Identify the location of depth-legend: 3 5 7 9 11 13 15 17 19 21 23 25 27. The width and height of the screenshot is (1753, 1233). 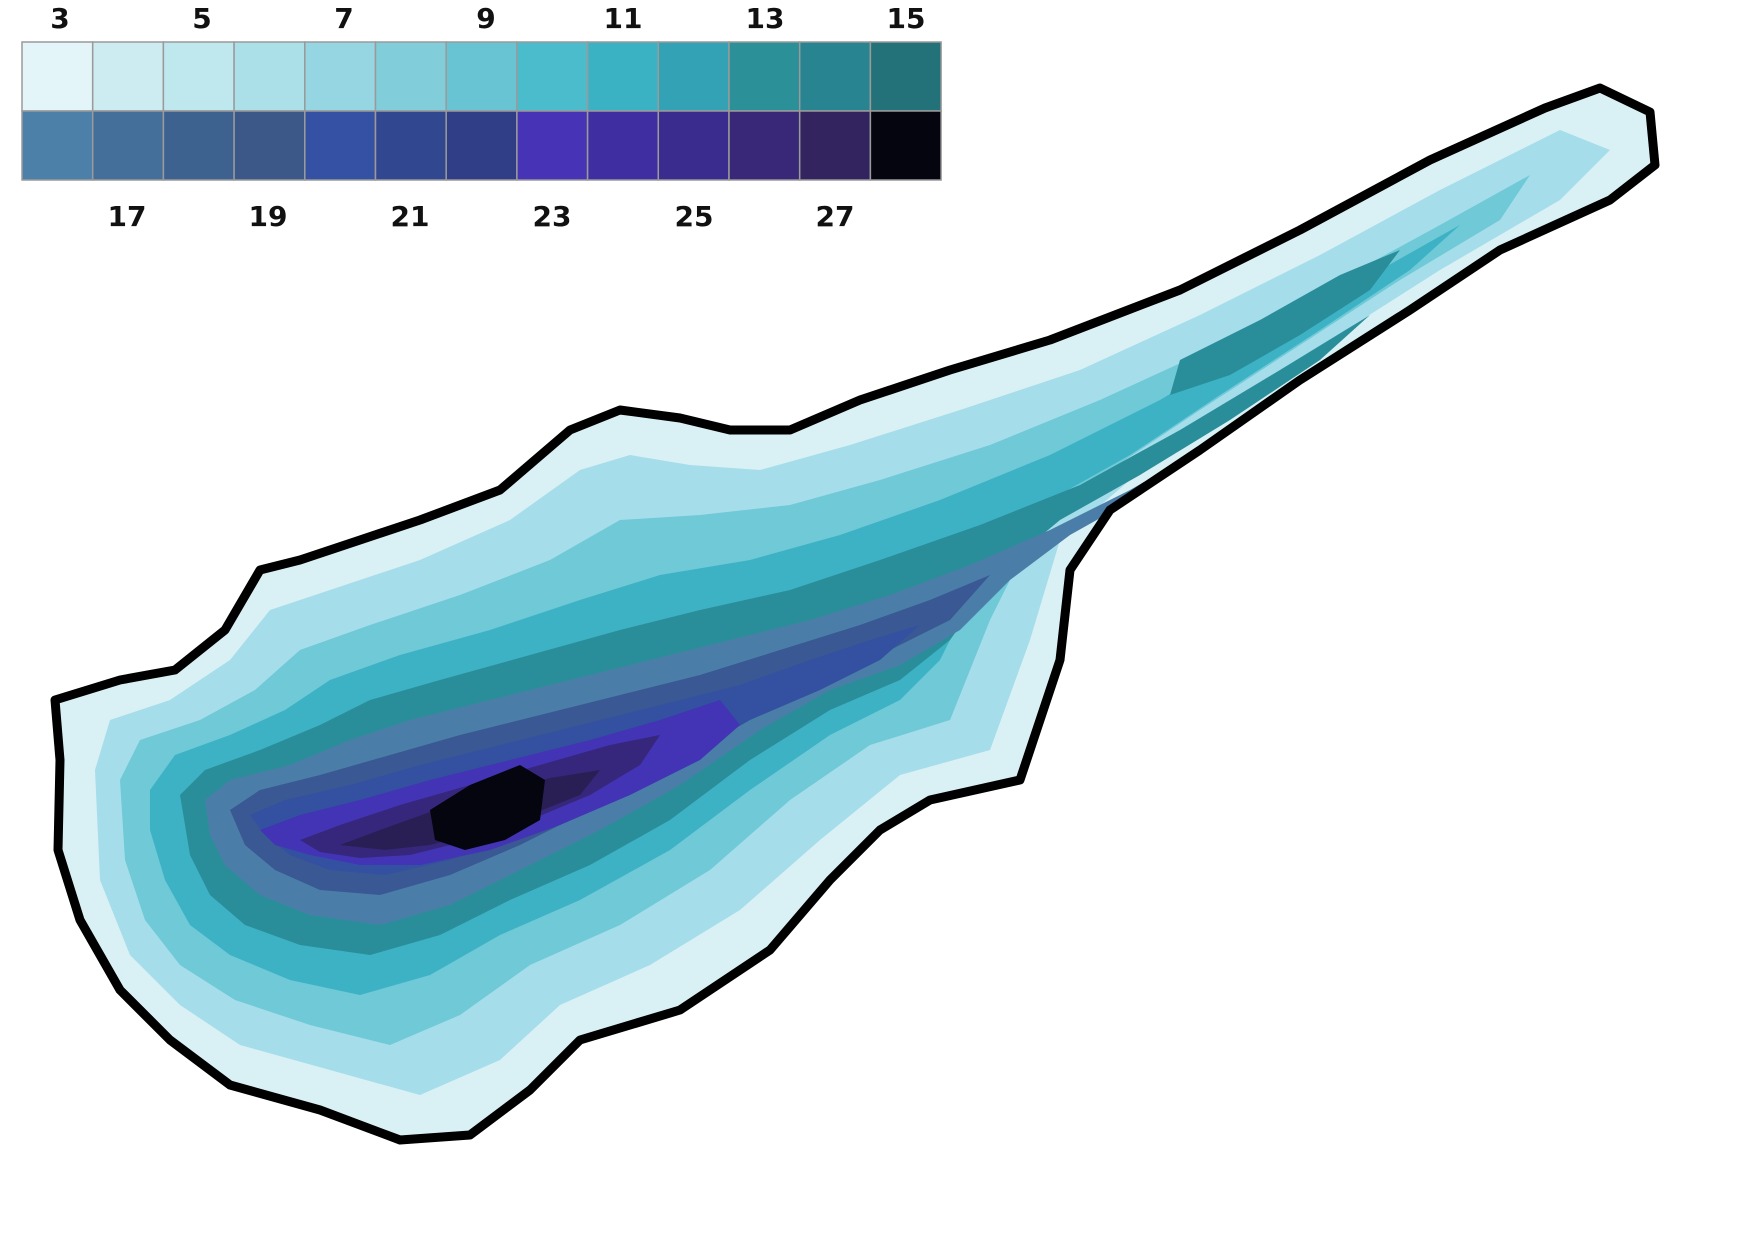
(481, 117).